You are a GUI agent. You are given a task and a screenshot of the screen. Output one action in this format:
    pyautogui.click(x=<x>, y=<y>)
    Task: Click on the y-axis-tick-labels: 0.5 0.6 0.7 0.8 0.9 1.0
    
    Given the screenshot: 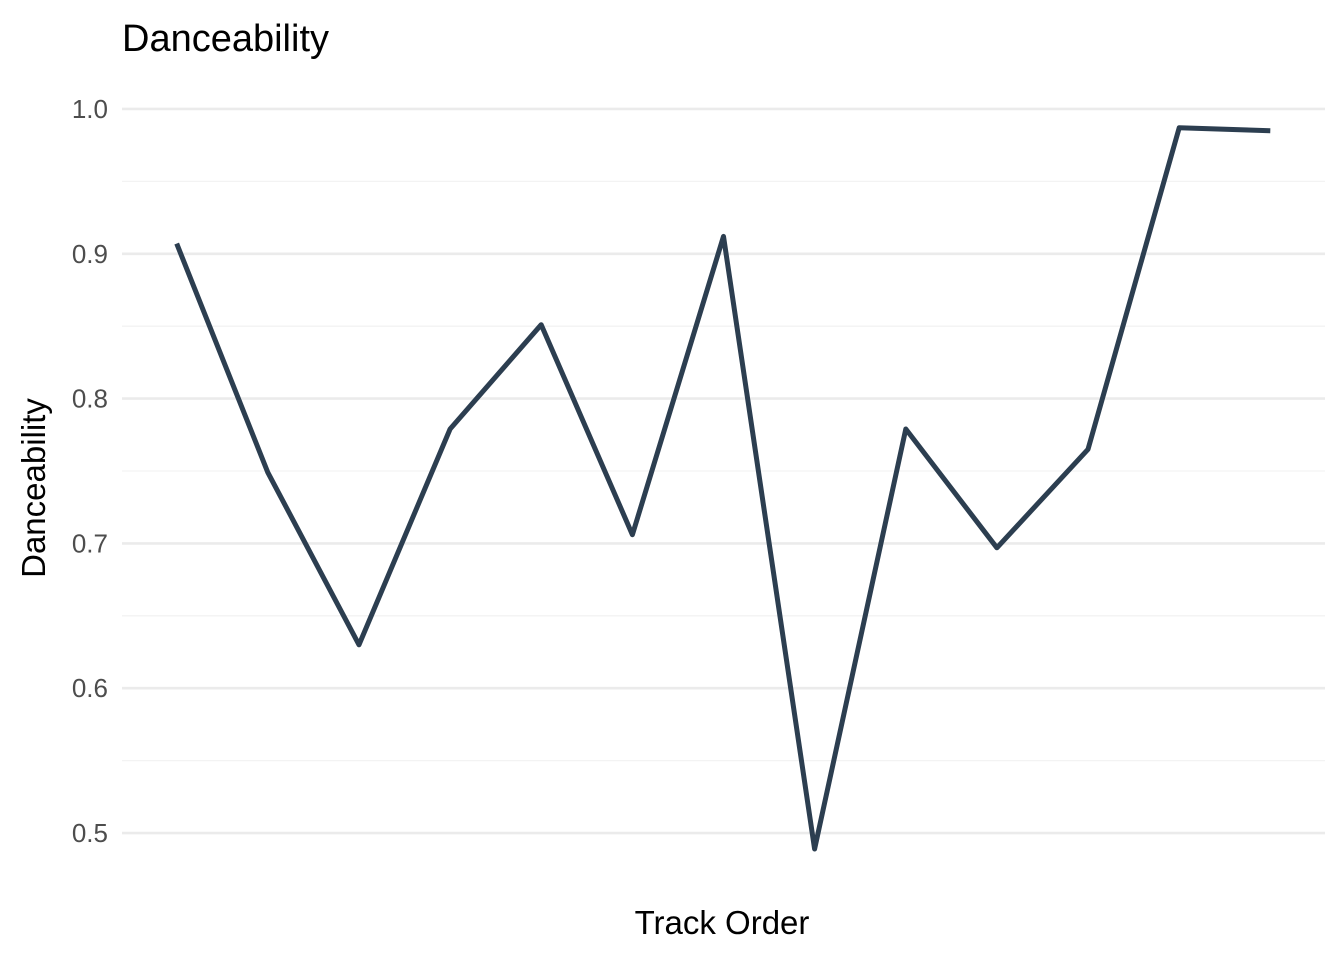 What is the action you would take?
    pyautogui.click(x=90, y=471)
    